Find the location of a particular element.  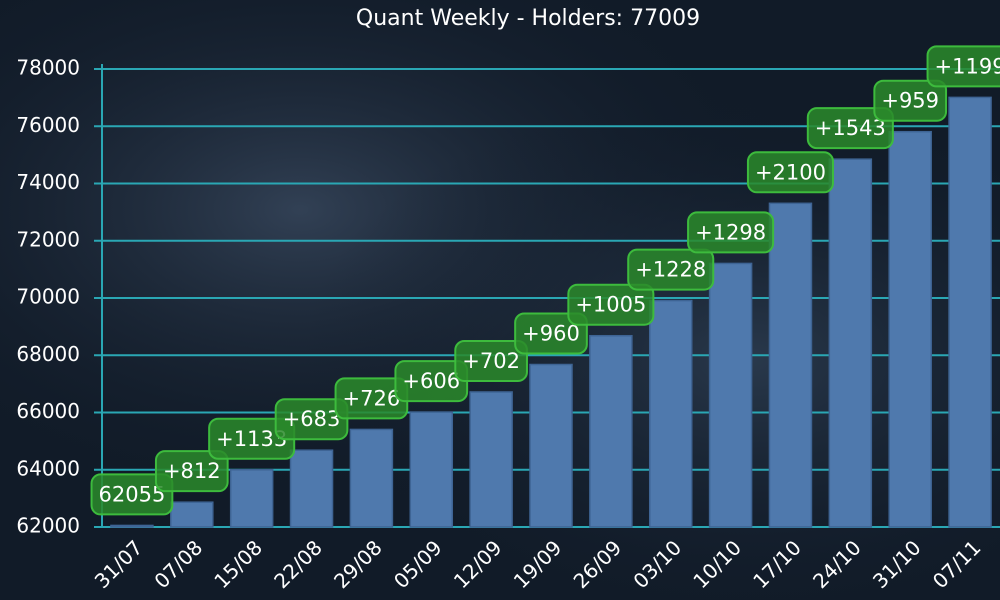

y-tick-label: 76000 is located at coordinates (48, 125).